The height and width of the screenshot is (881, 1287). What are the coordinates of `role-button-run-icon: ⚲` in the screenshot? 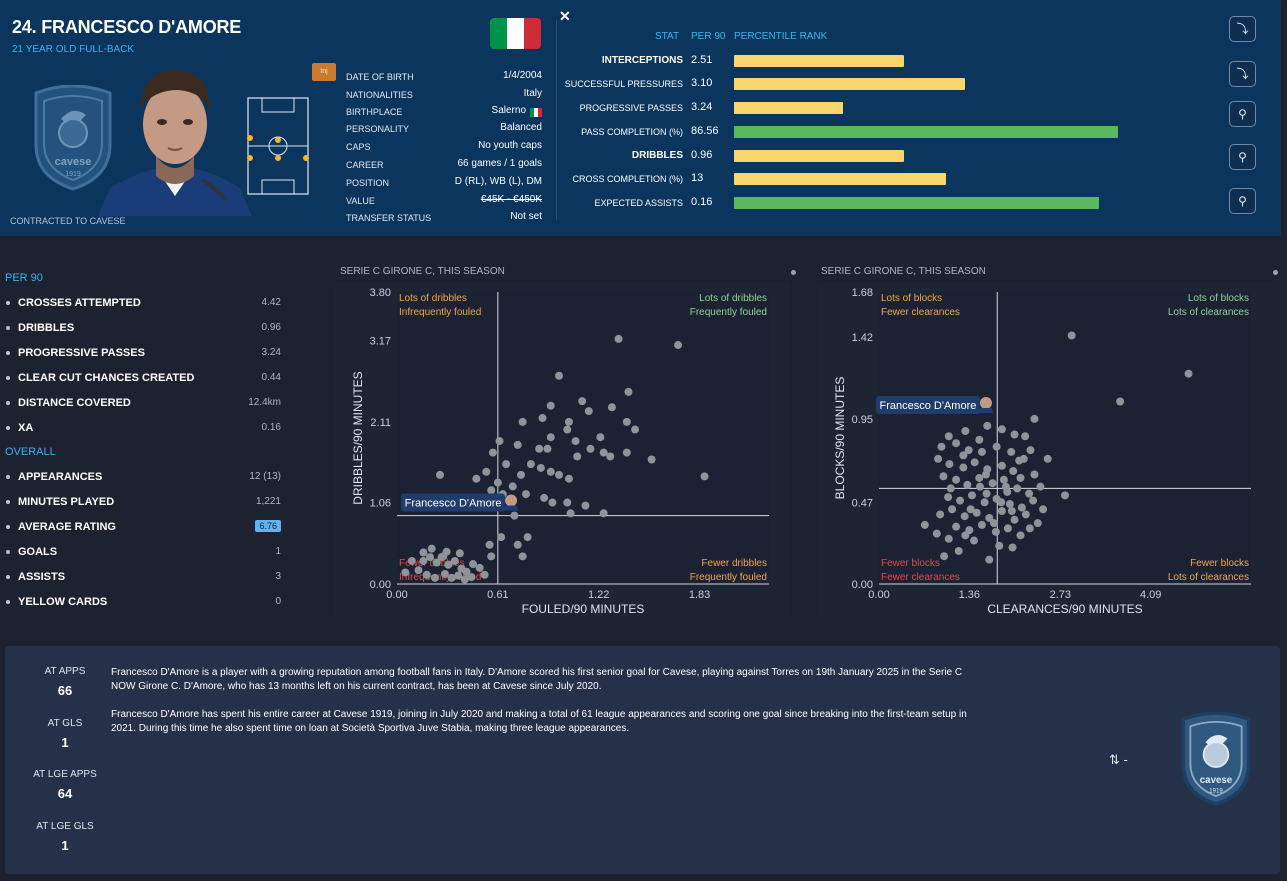 It's located at (1242, 114).